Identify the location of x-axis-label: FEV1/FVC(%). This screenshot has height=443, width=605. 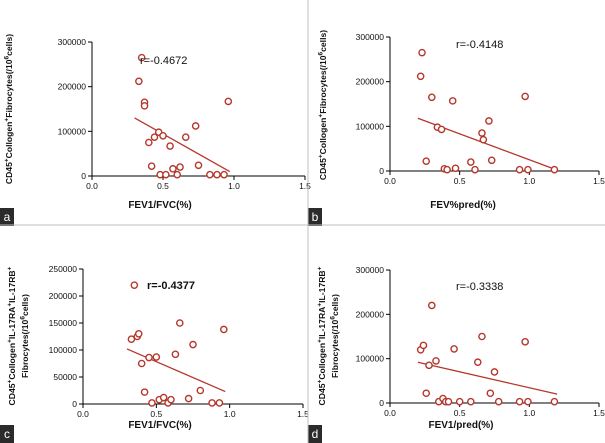
(159, 425).